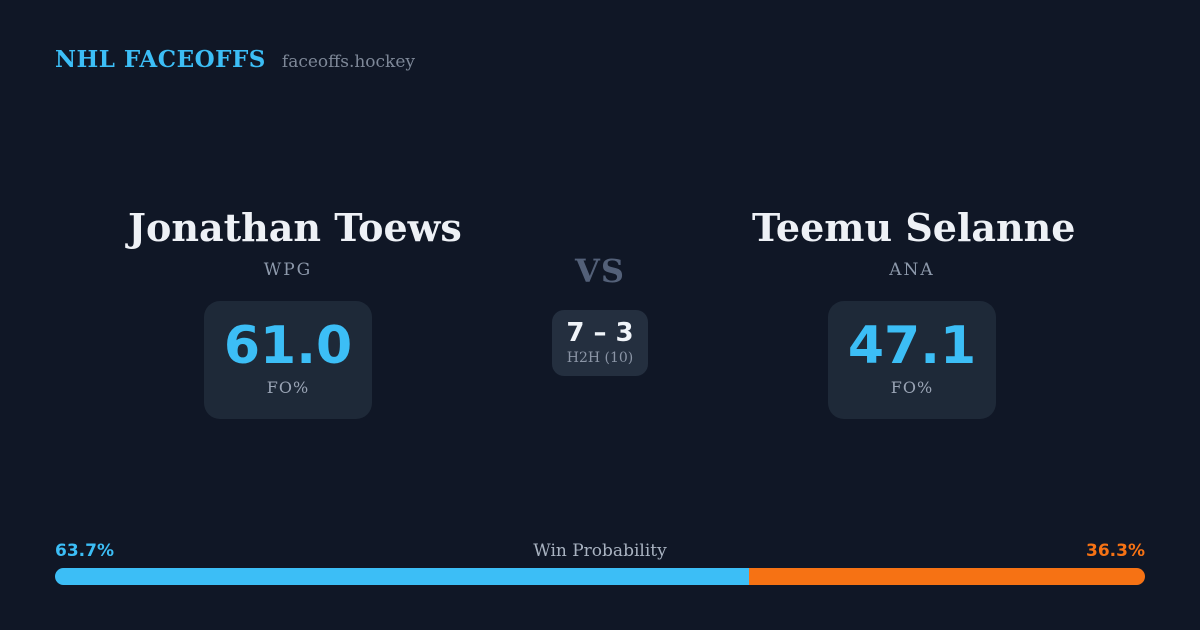  I want to click on player-left-stat-card: 61.0 FO%, so click(288, 359).